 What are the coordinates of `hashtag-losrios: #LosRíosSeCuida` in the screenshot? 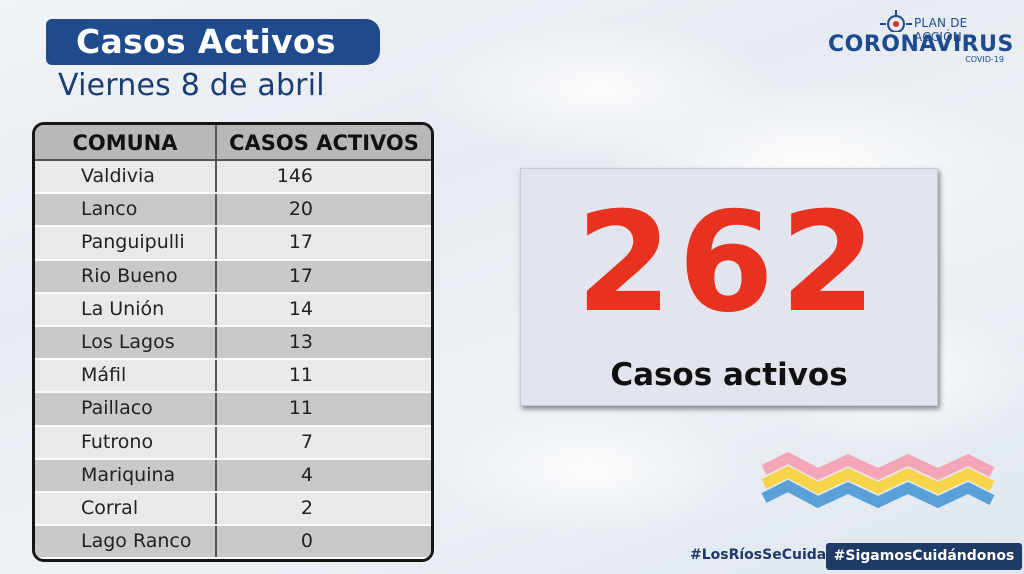 It's located at (758, 555).